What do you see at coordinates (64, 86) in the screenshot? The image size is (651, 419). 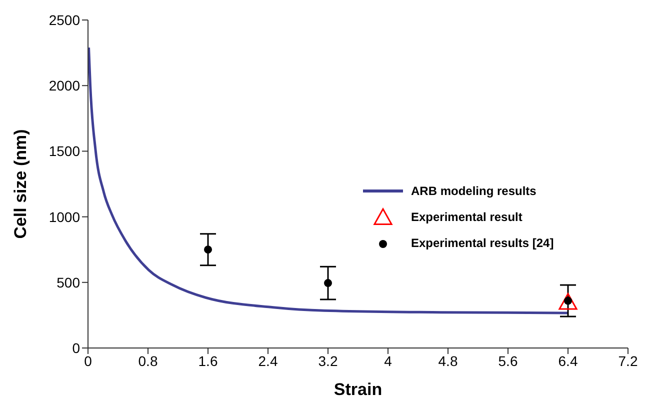 I see `y-tick-label: 2000` at bounding box center [64, 86].